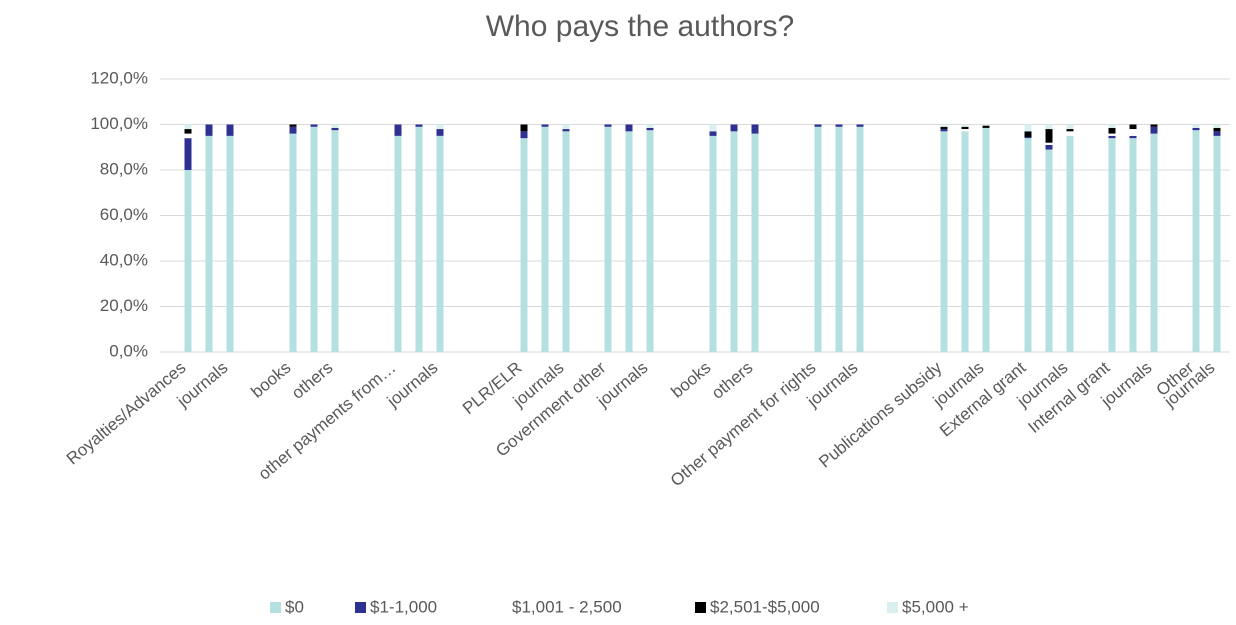 This screenshot has width=1236, height=625. I want to click on y-tick-label: 40,0%, so click(124, 259).